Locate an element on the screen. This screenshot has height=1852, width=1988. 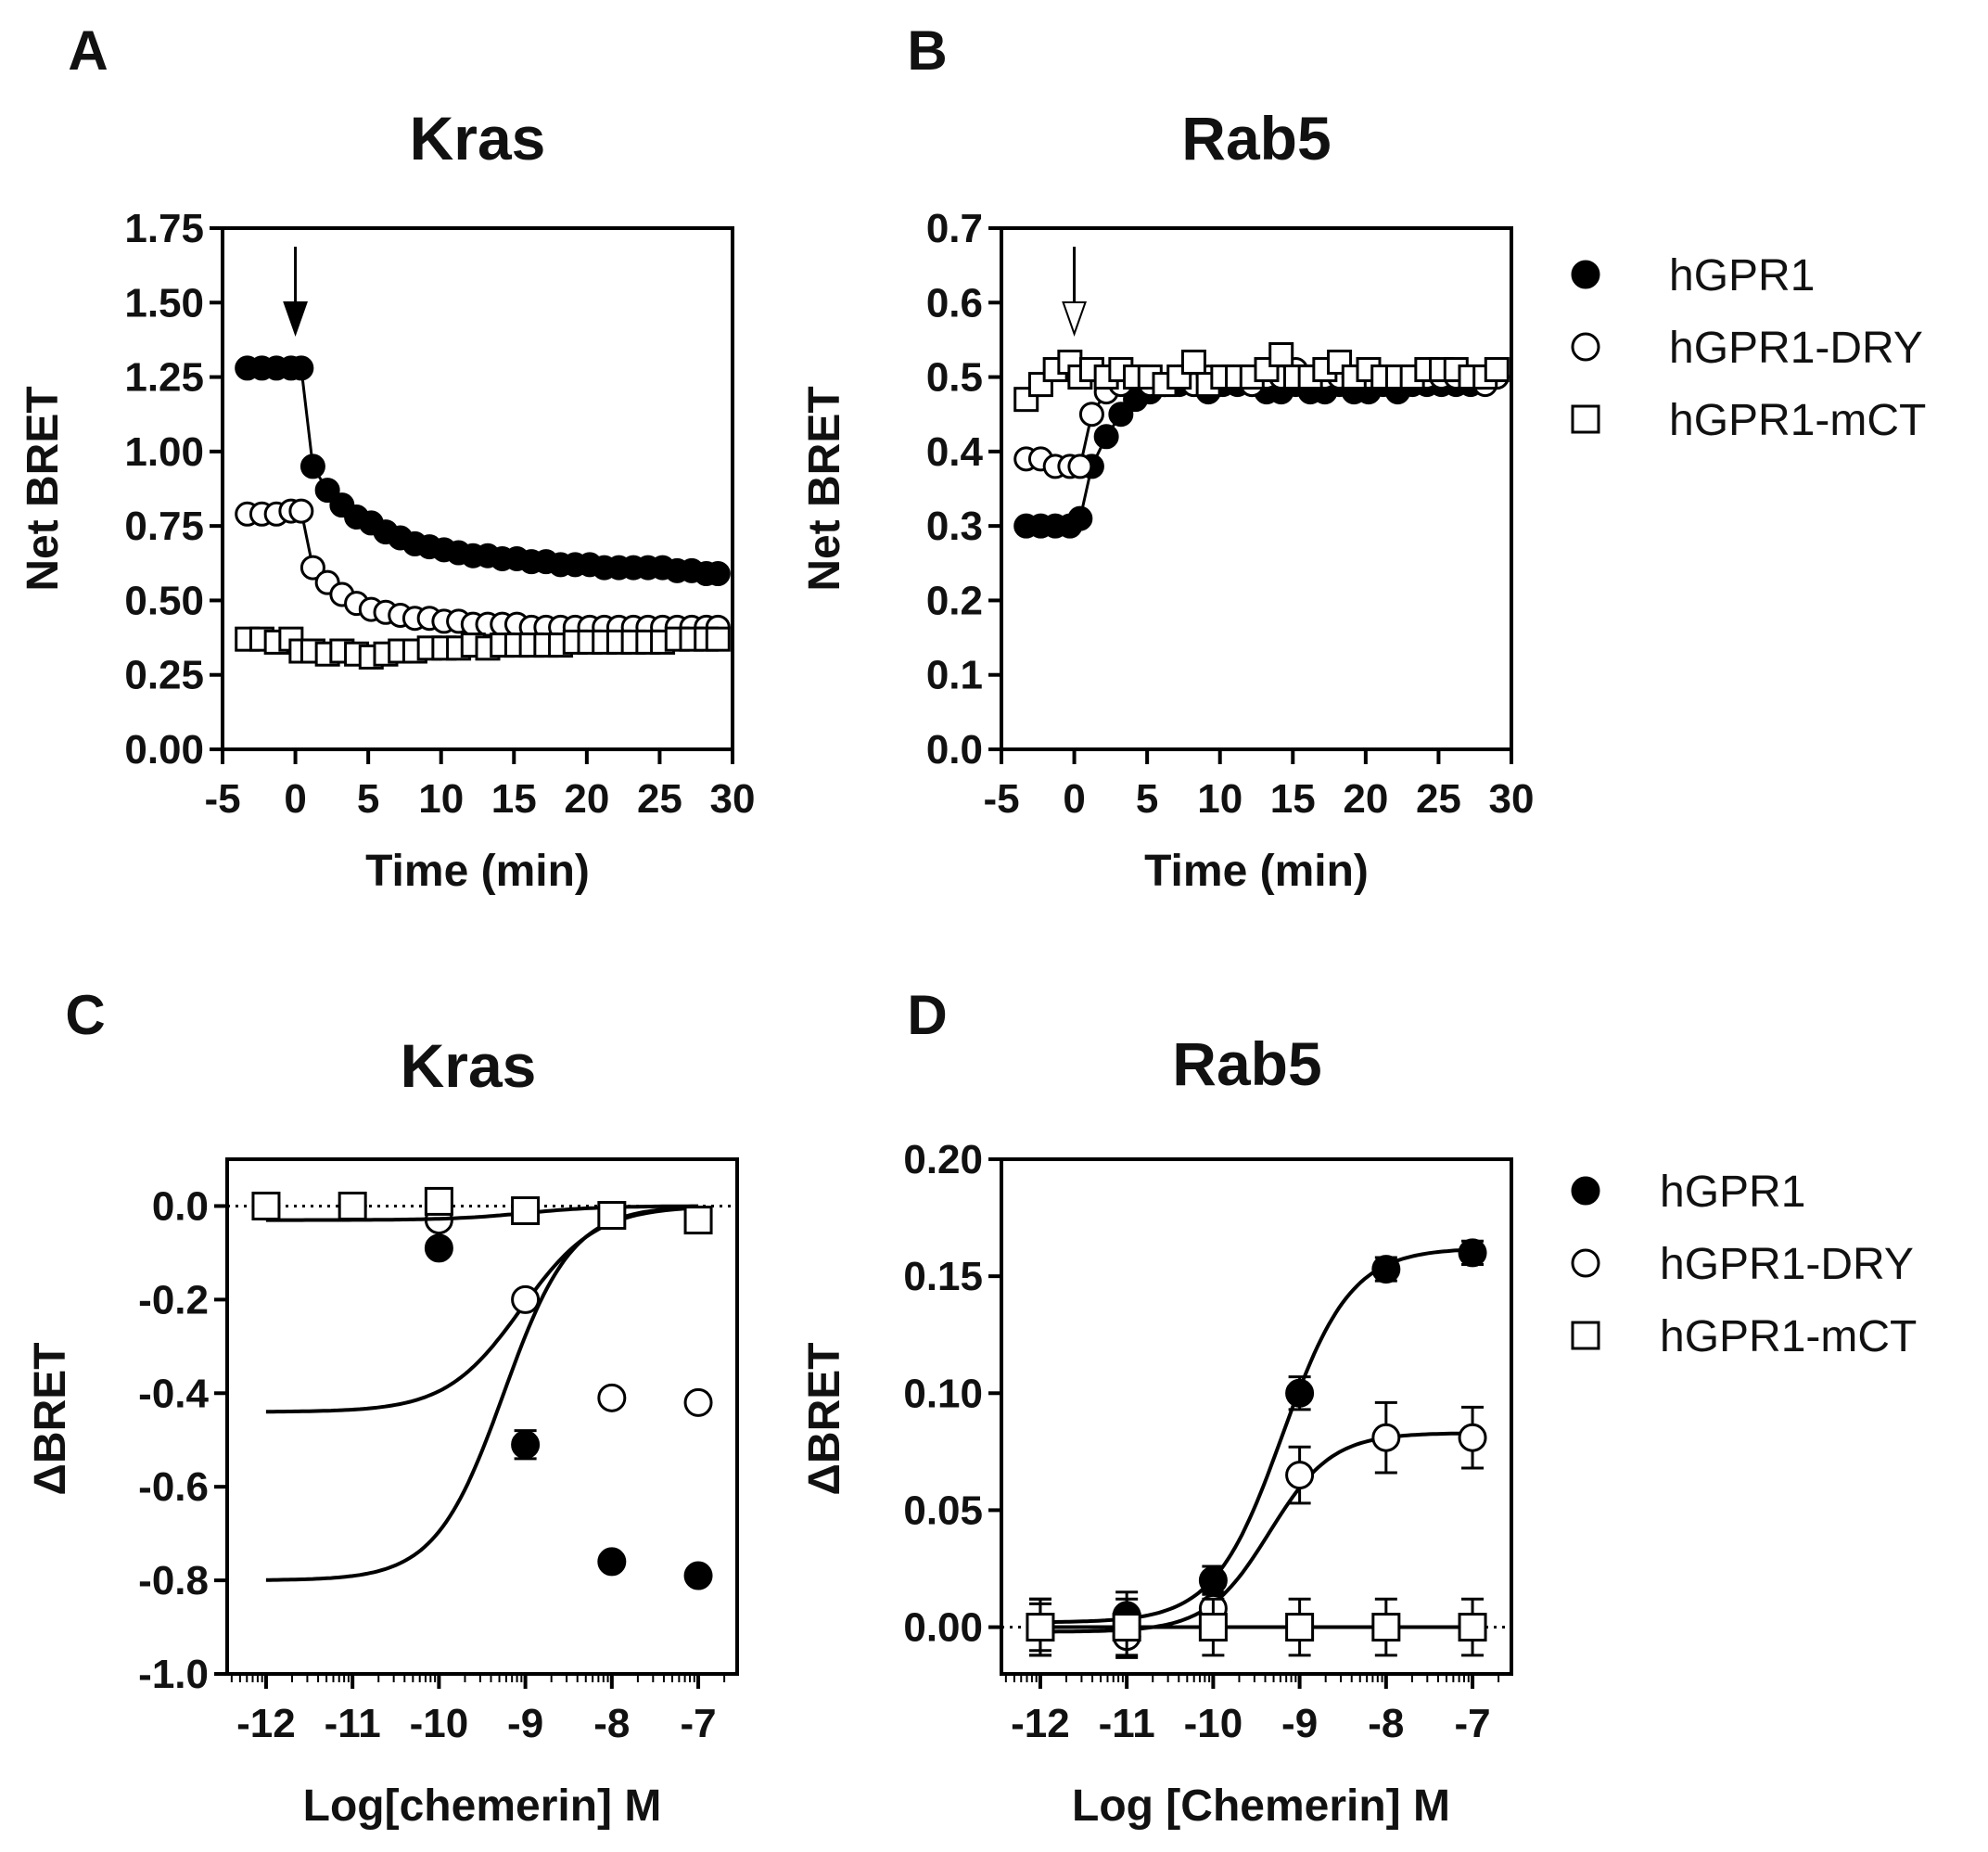
legend-item: hGPR1 is located at coordinates (1688, 1192).